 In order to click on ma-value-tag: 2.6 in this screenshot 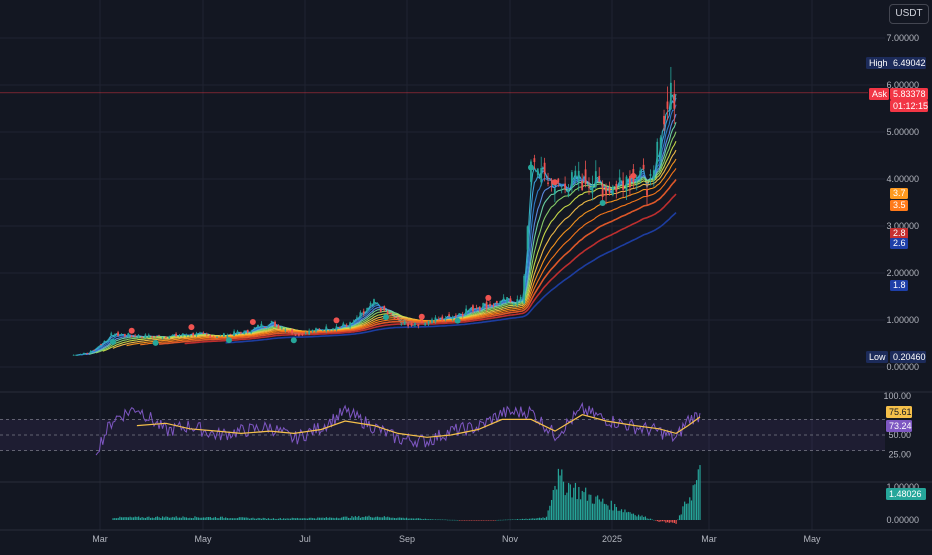, I will do `click(899, 243)`.